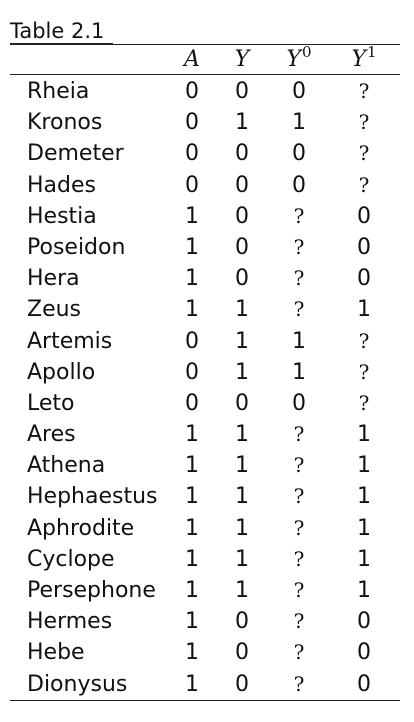  What do you see at coordinates (293, 59) in the screenshot?
I see `header-y0-base: Y` at bounding box center [293, 59].